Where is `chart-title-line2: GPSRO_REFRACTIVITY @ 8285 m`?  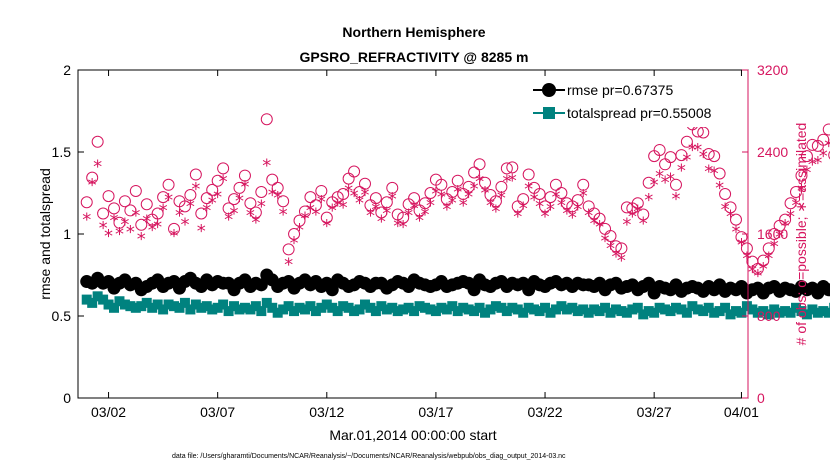 chart-title-line2: GPSRO_REFRACTIVITY @ 8285 m is located at coordinates (414, 57).